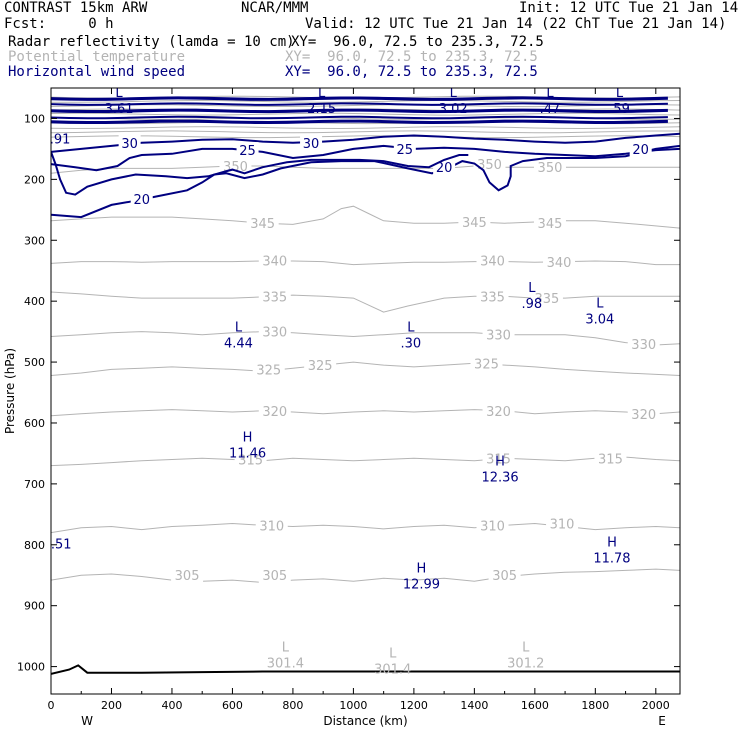 Image resolution: width=740 pixels, height=740 pixels. What do you see at coordinates (111, 705) in the screenshot?
I see `x-tick-label: 200` at bounding box center [111, 705].